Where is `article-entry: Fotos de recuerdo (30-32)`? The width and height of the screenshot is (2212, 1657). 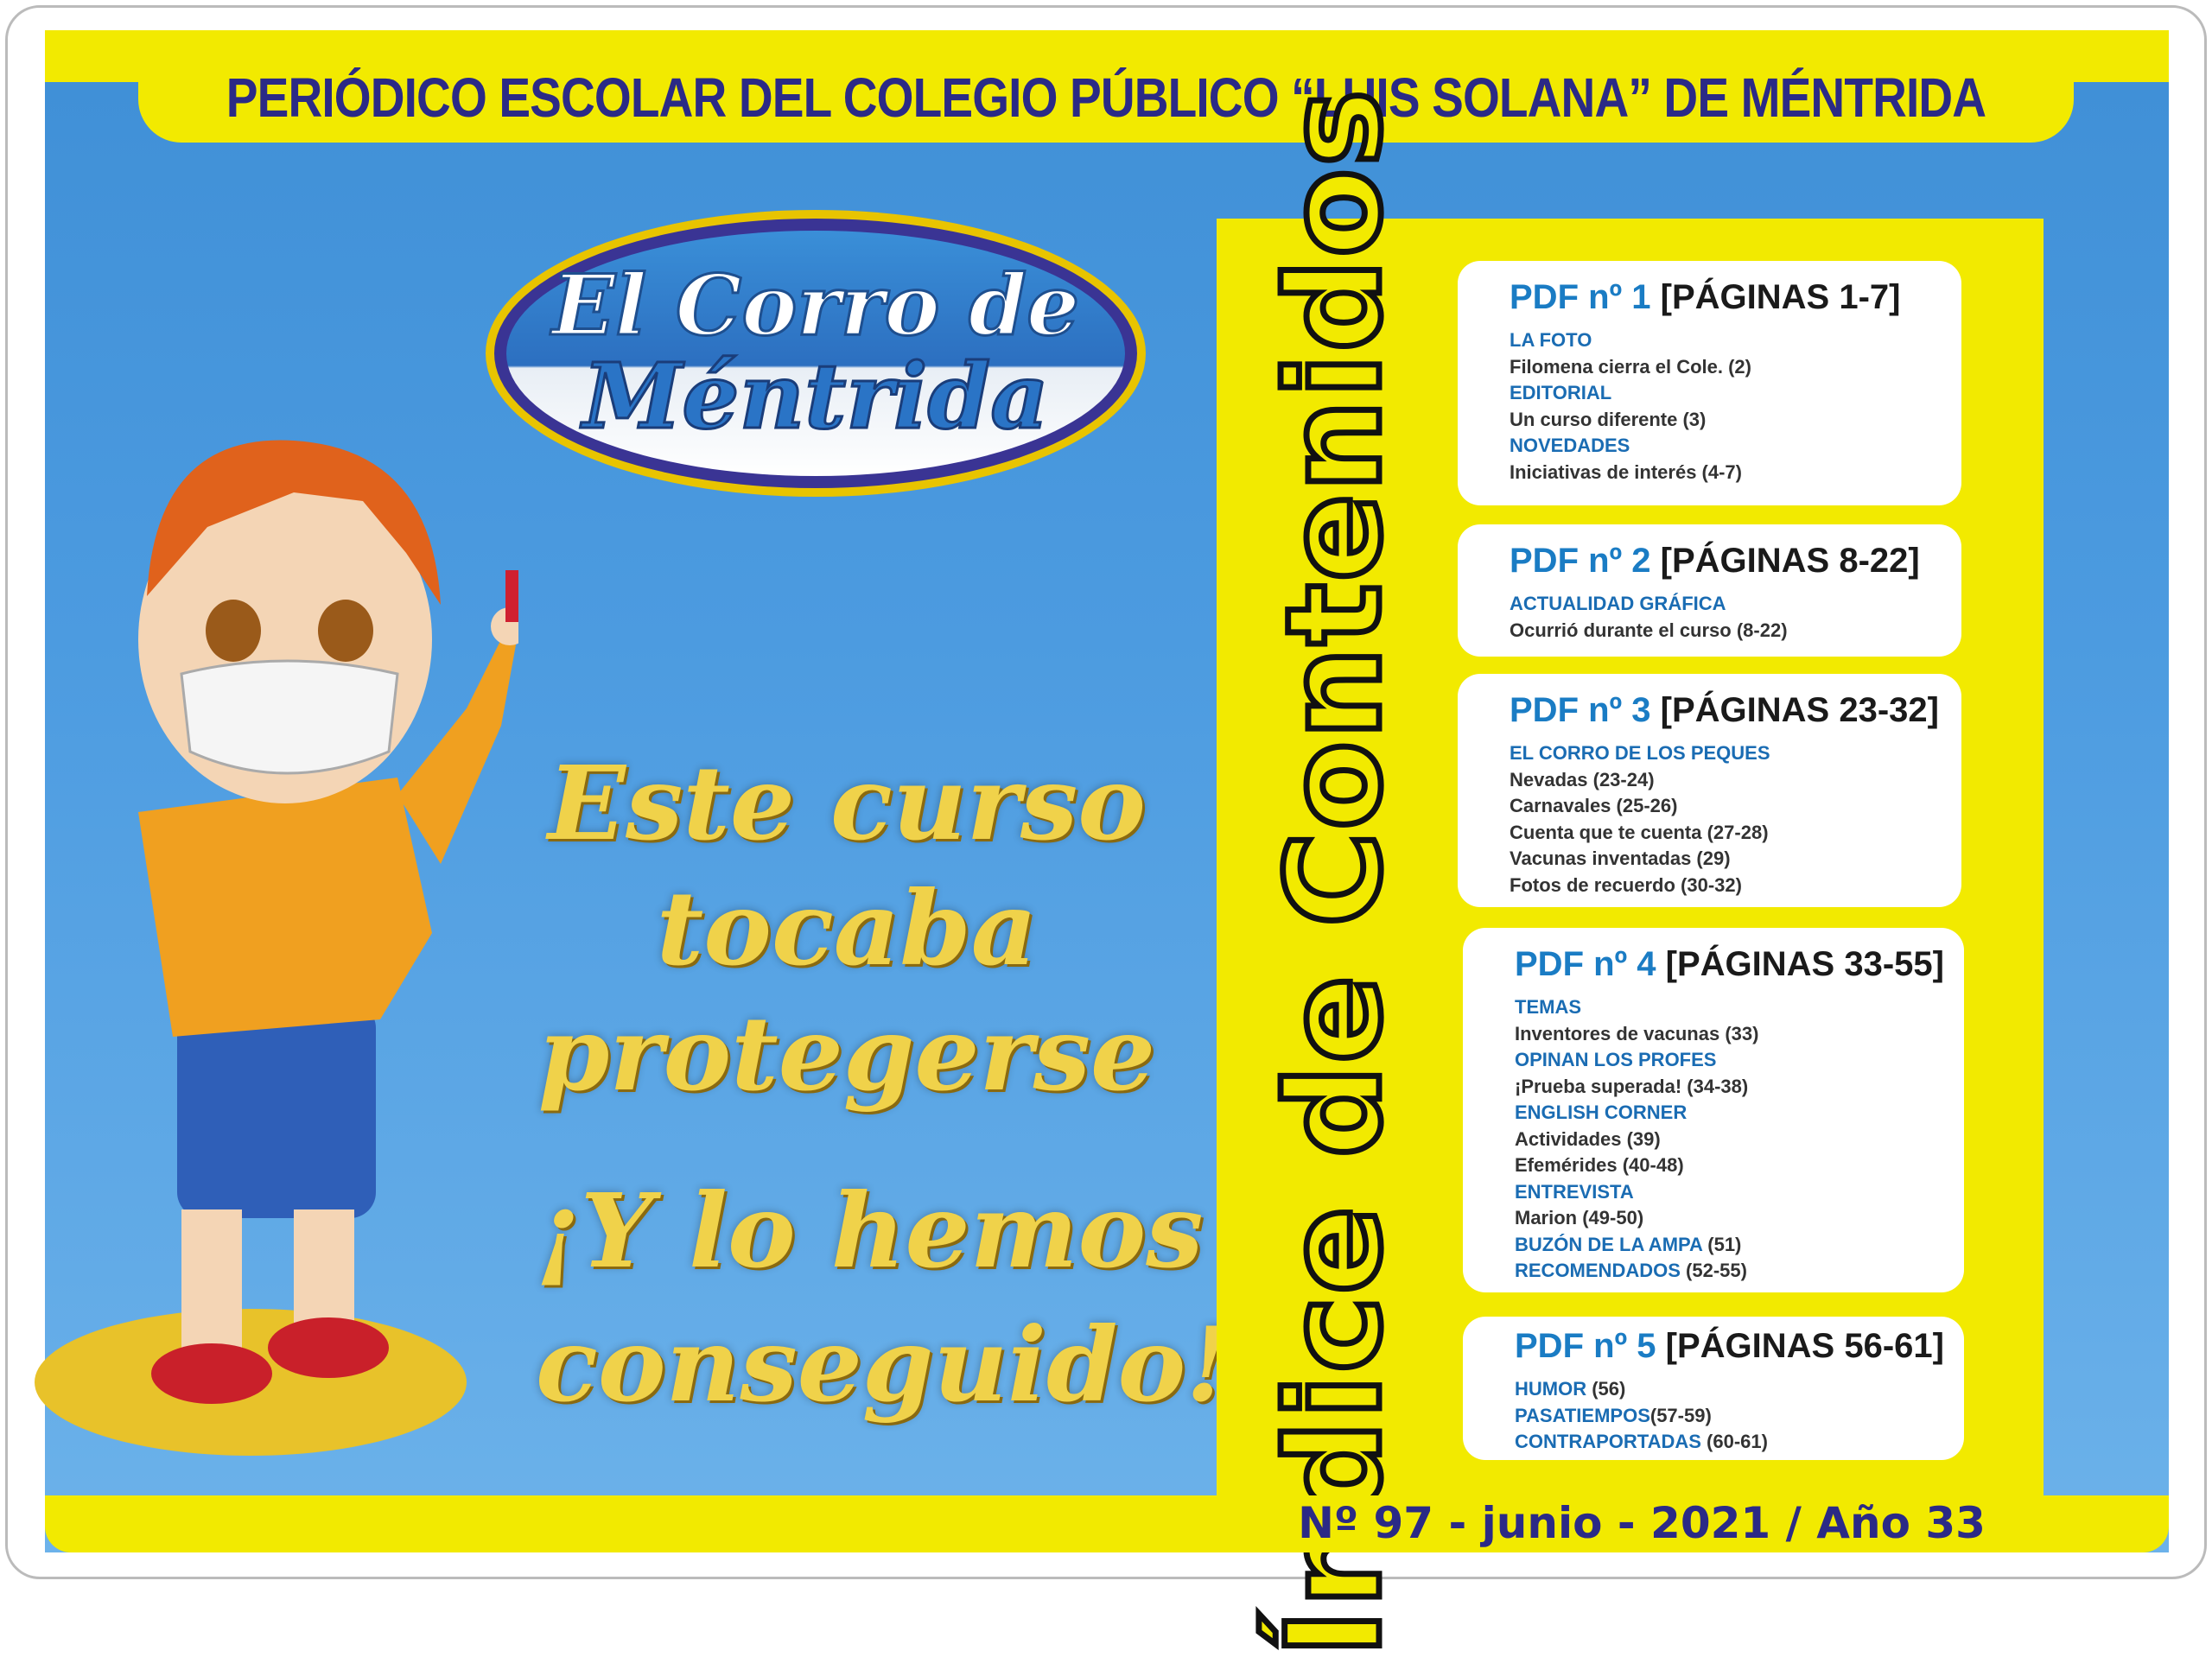 article-entry: Fotos de recuerdo (30-32) is located at coordinates (1626, 884).